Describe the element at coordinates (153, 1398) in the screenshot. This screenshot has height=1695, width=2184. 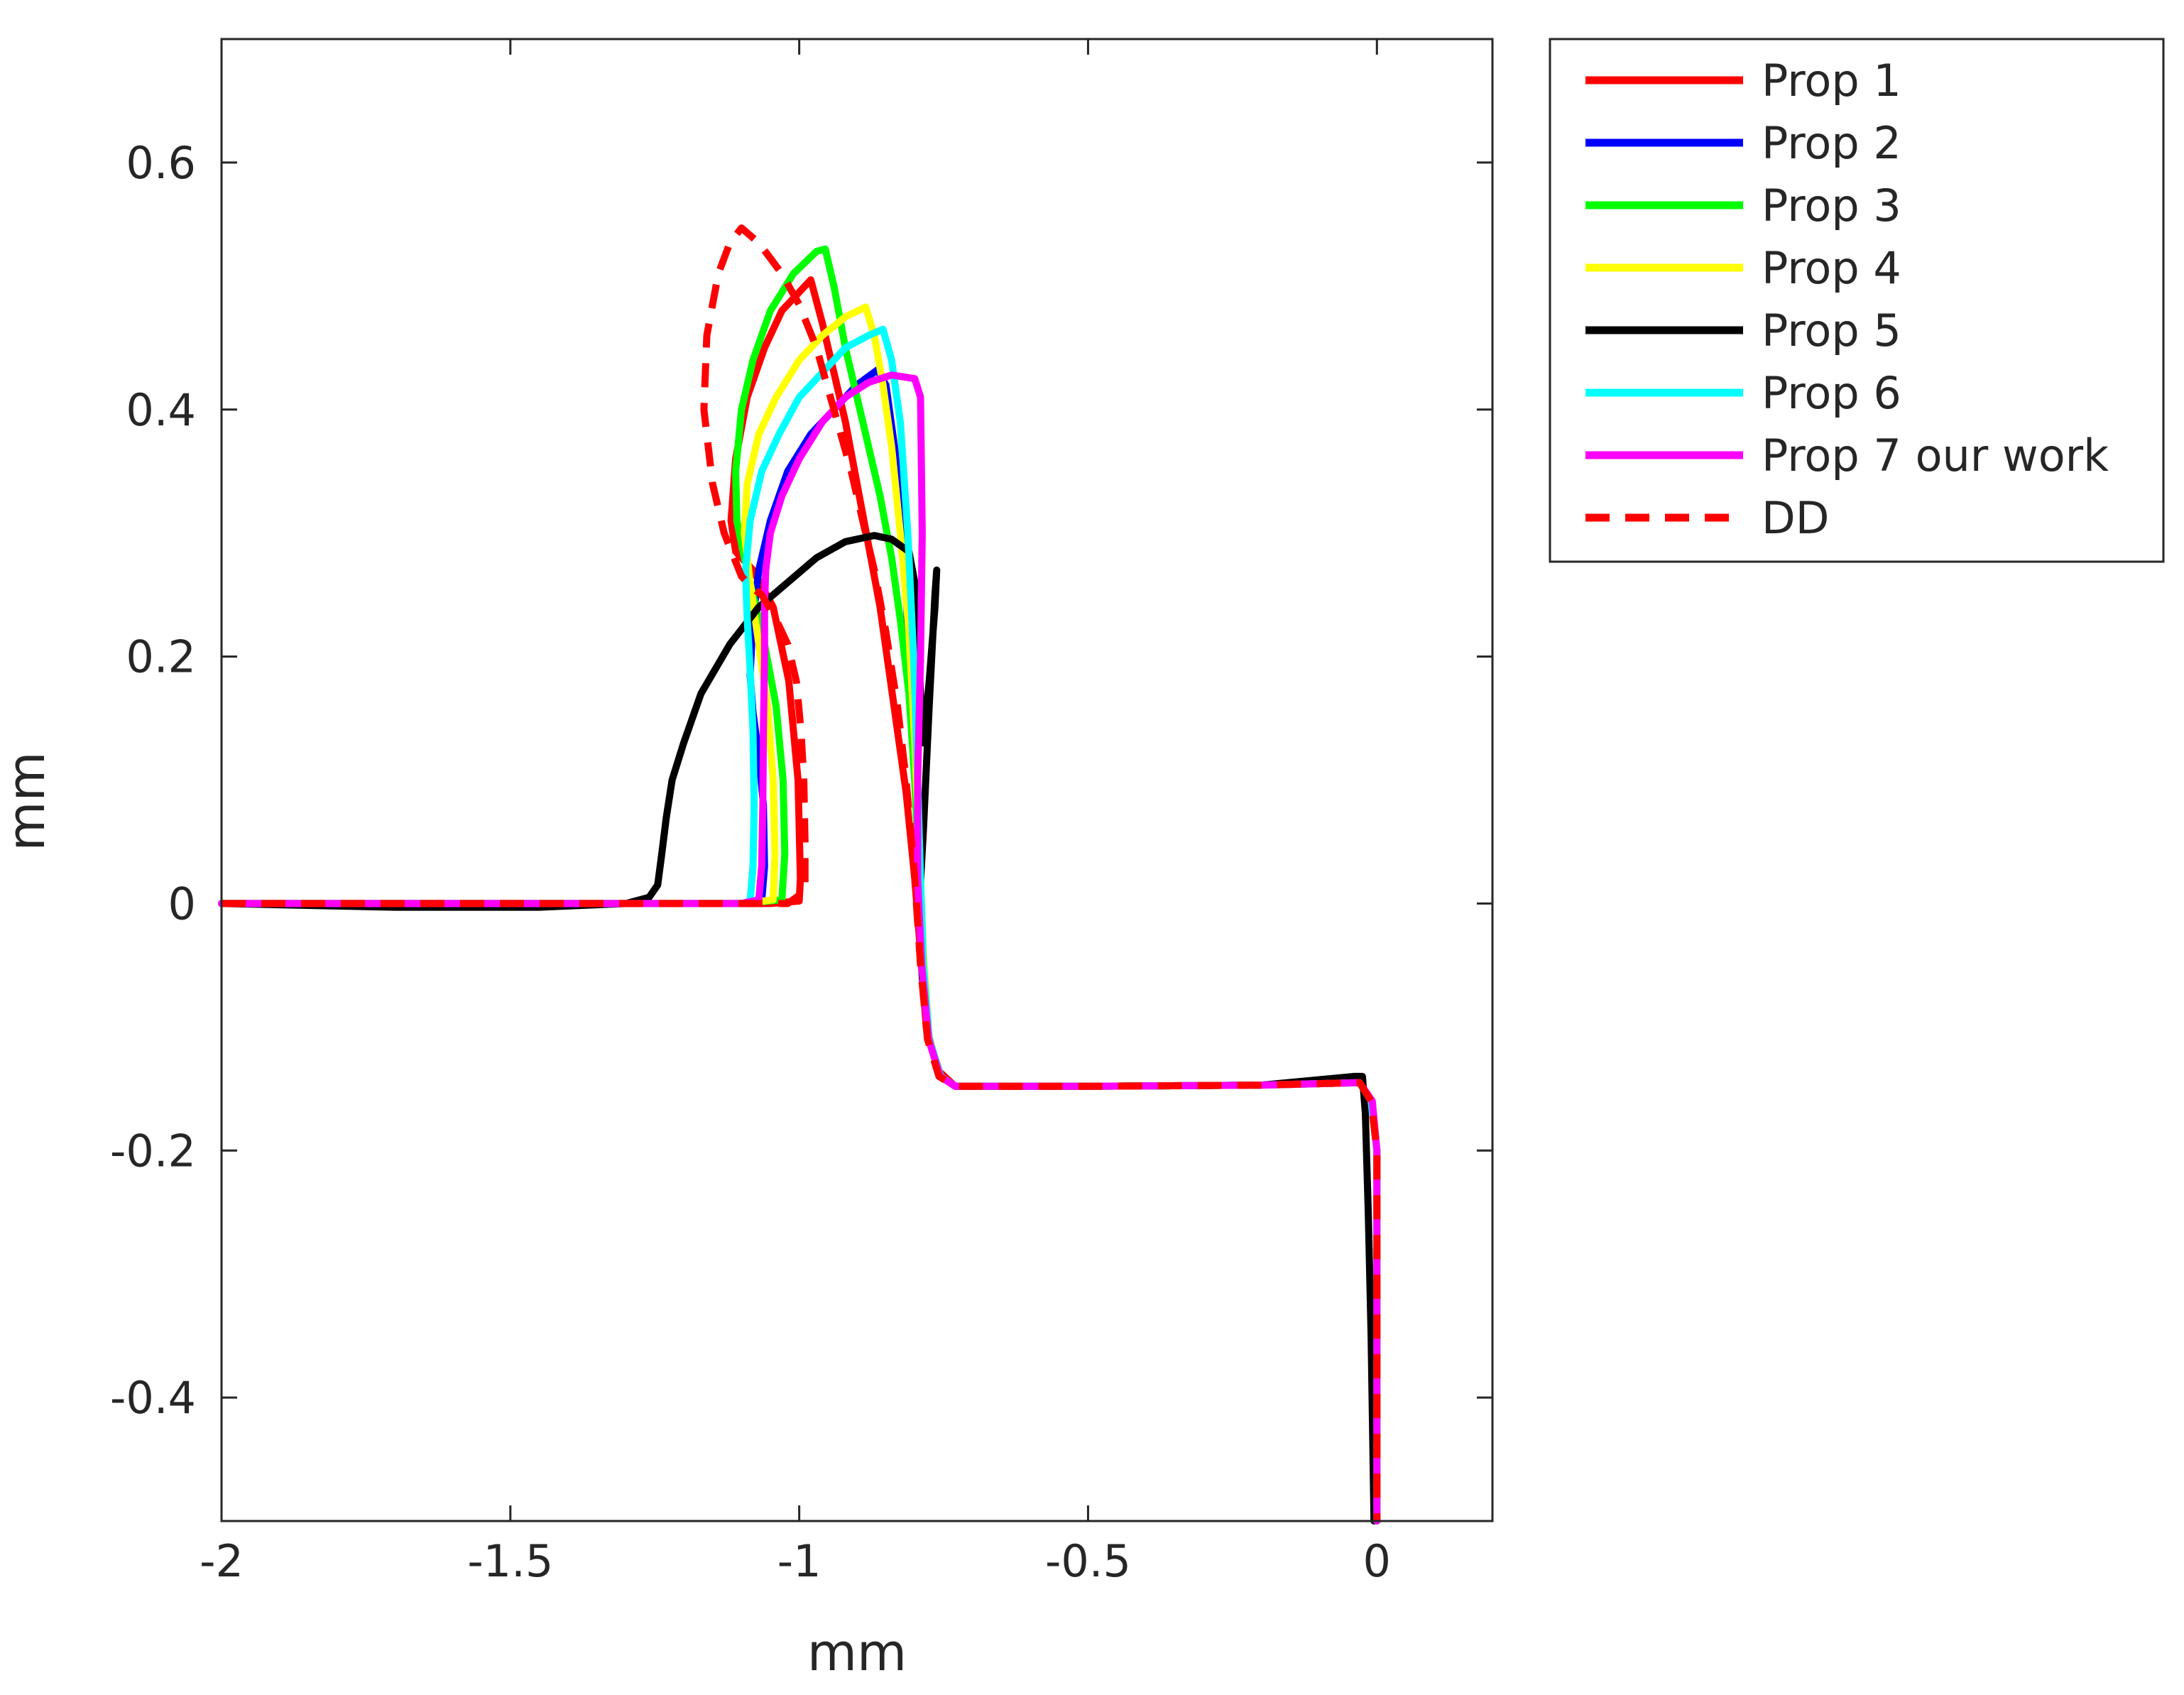
I see `y-tick-label: -0.4` at that location.